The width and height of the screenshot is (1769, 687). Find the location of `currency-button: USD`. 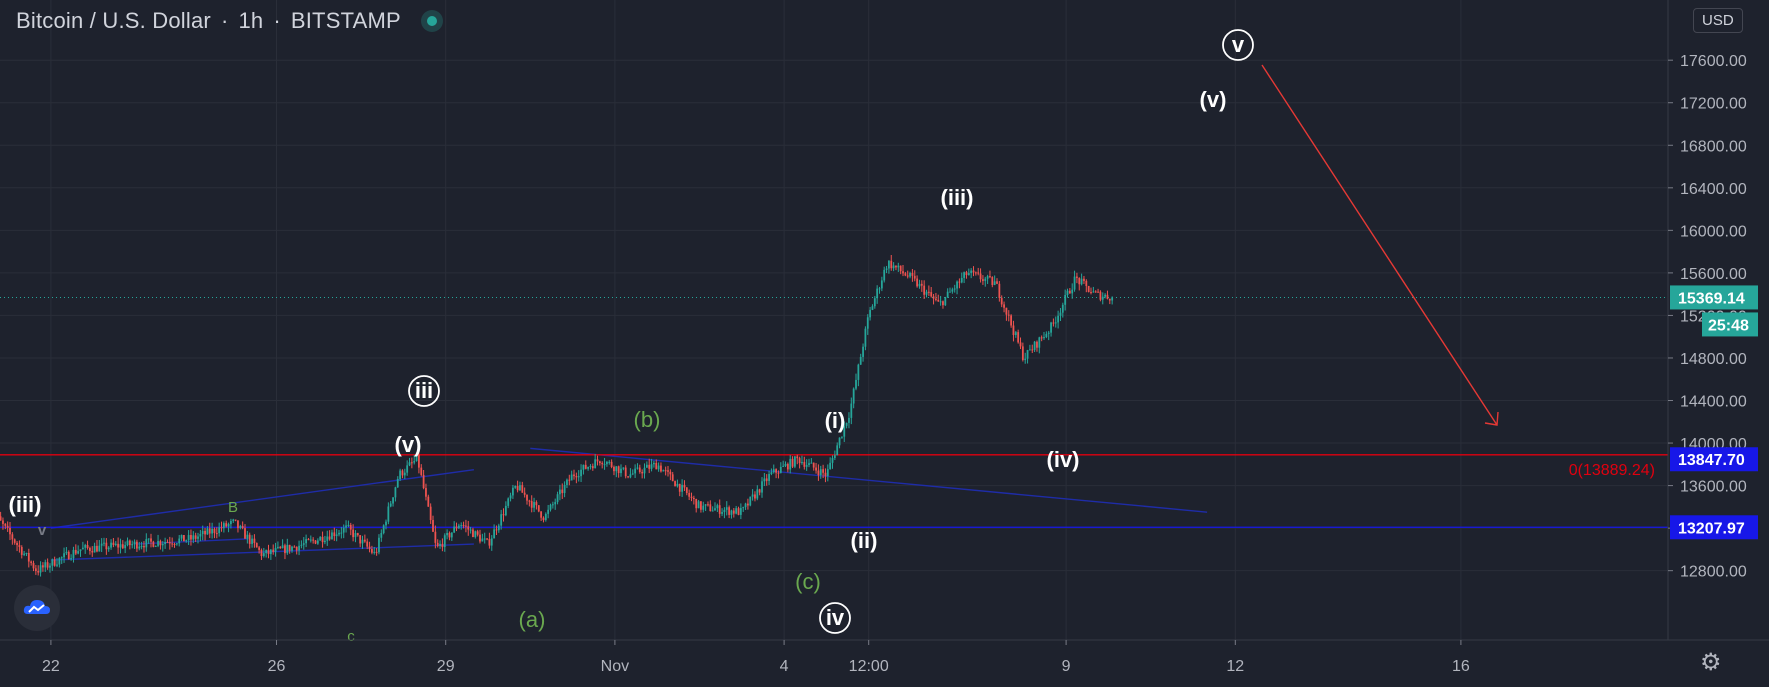

currency-button: USD is located at coordinates (1718, 20).